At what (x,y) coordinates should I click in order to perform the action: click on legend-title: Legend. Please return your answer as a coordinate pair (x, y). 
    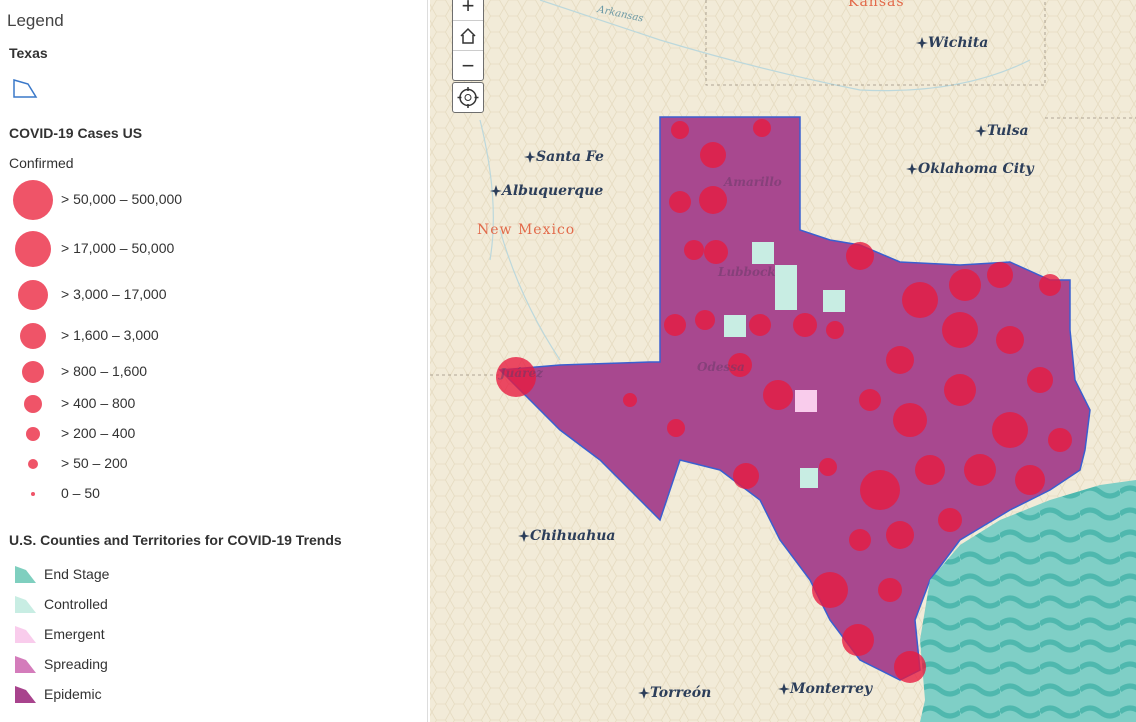
    Looking at the image, I should click on (35, 20).